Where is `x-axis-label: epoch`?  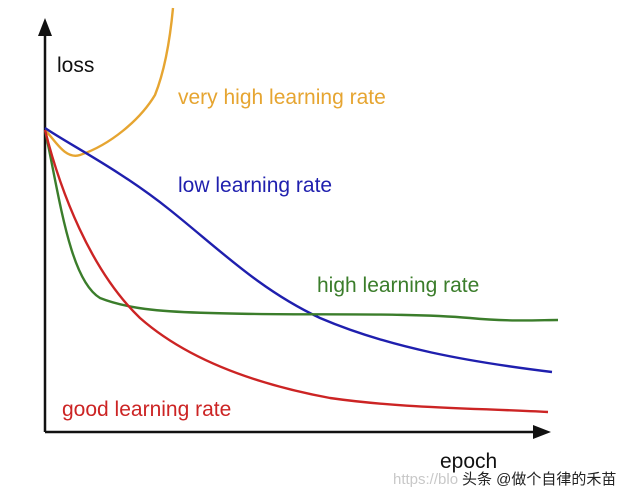 x-axis-label: epoch is located at coordinates (468, 461).